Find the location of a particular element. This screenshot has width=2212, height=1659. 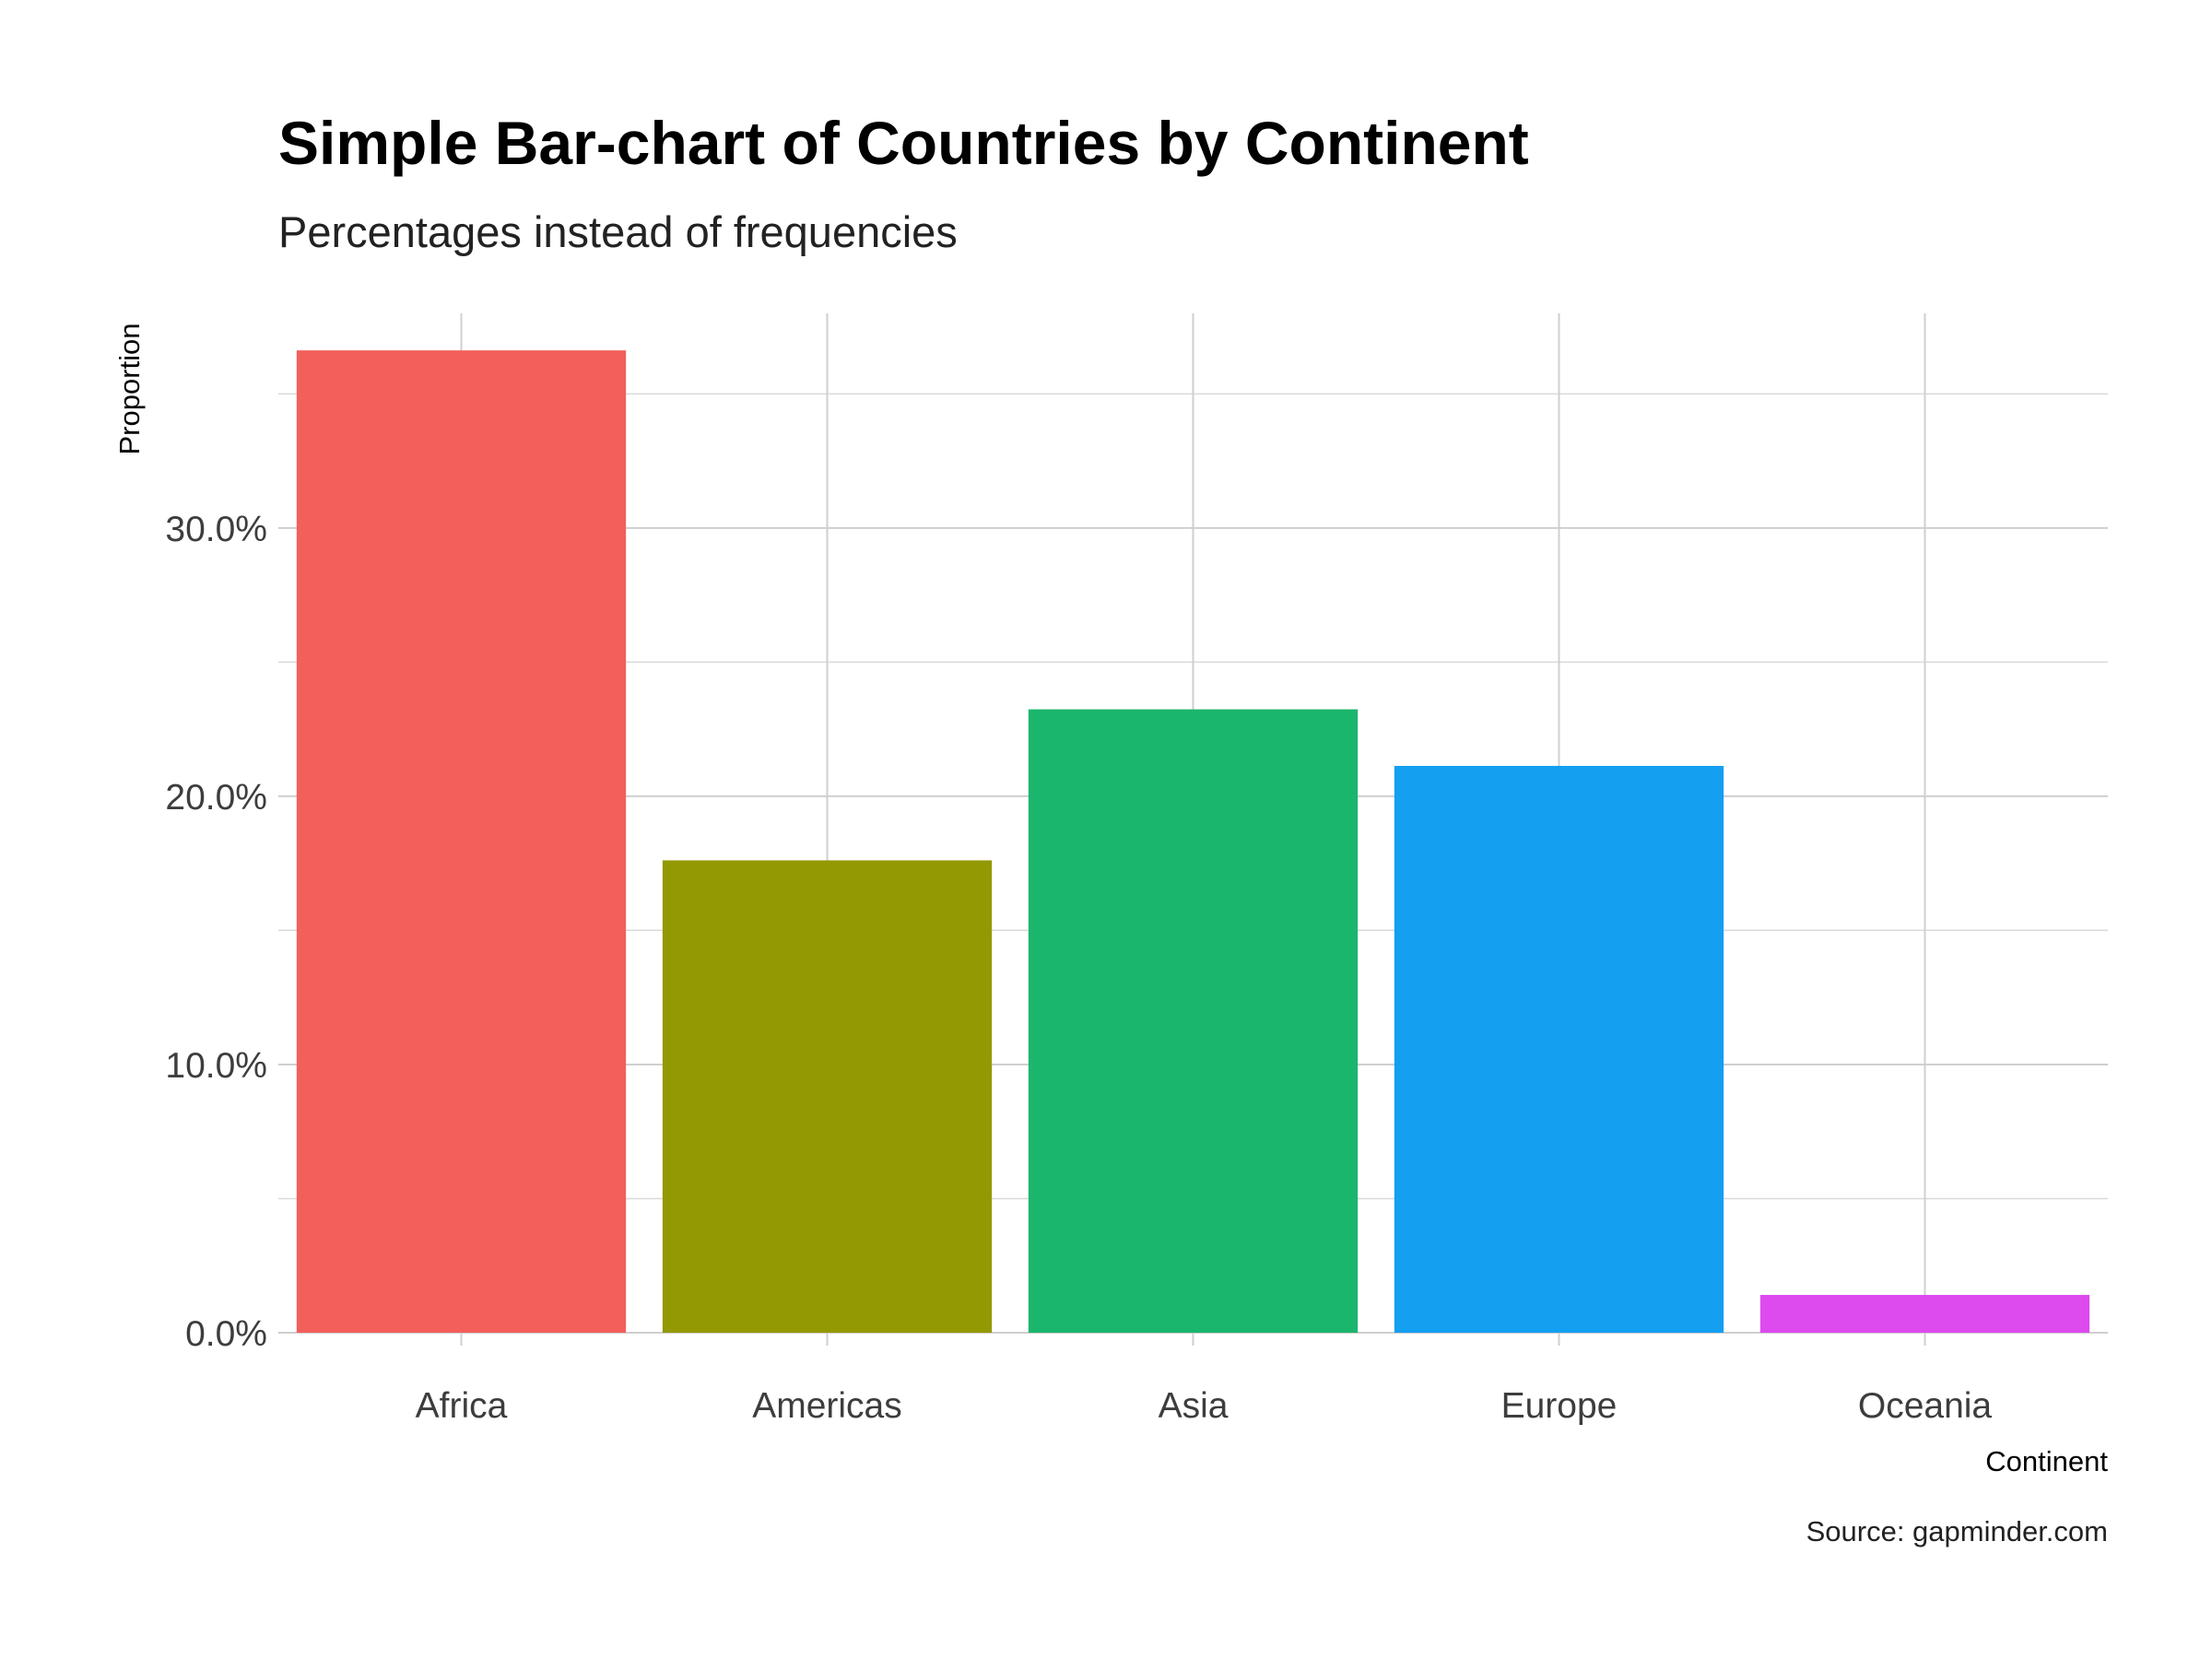

y-tick-label: 10.0% is located at coordinates (216, 1066).